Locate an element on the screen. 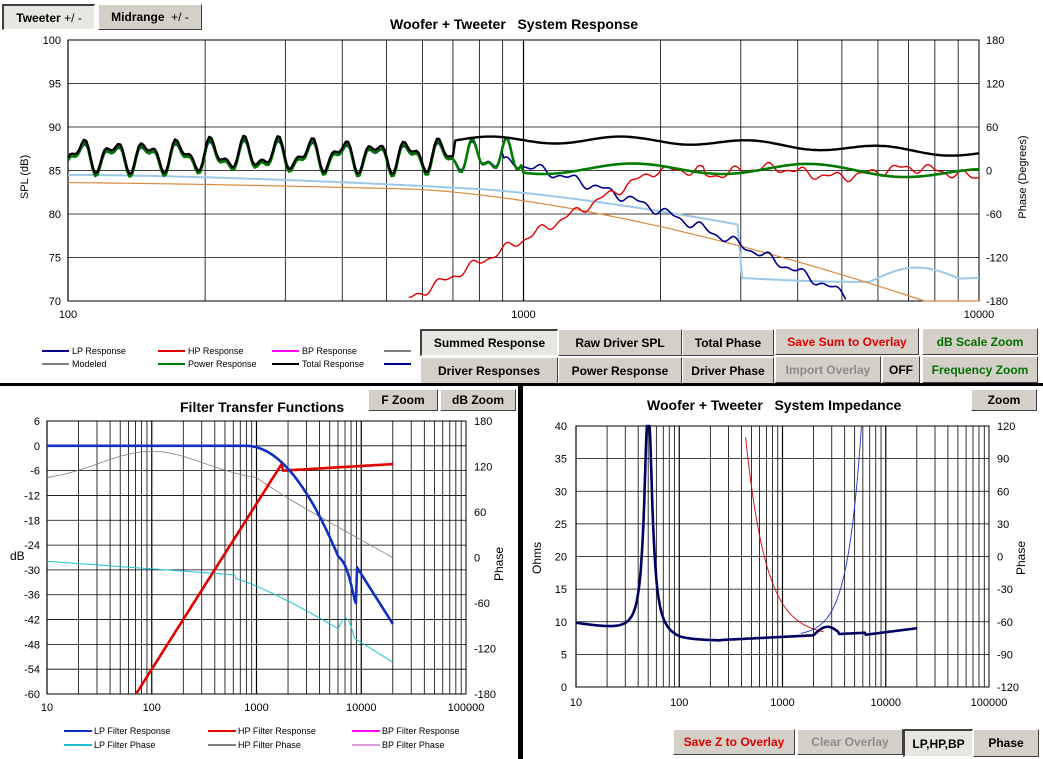  power-response-curve is located at coordinates (523, 158).